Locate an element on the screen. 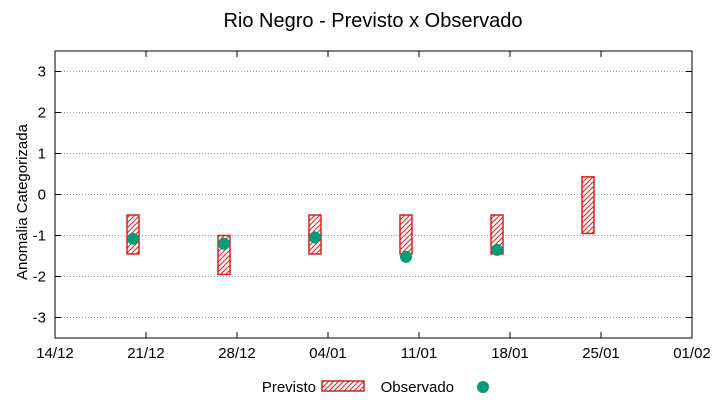 The height and width of the screenshot is (400, 720). x-tick-label: 11/01 is located at coordinates (419, 353).